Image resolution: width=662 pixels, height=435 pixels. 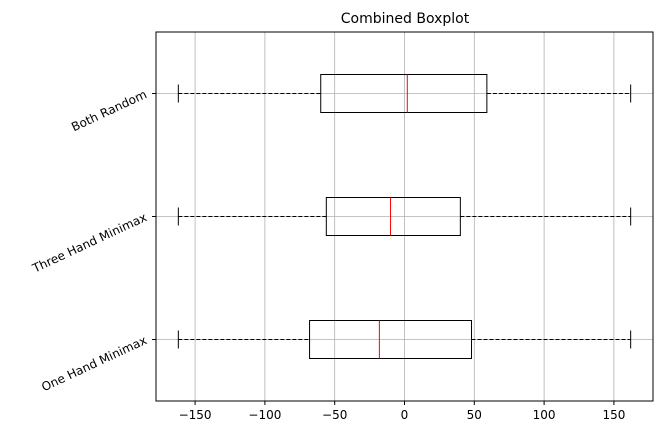 I want to click on box-three-hand-minimax, so click(x=404, y=216).